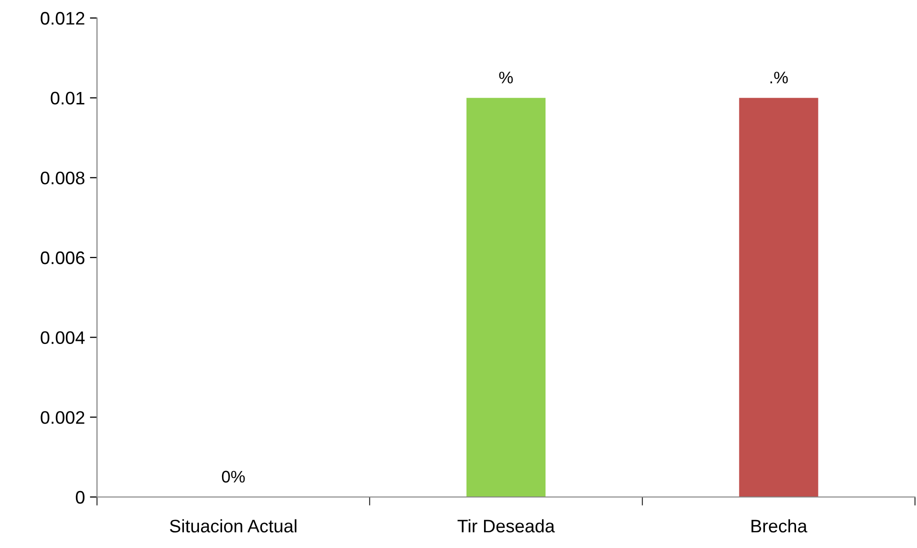  Describe the element at coordinates (62, 257) in the screenshot. I see `y-tick-label: 0.006` at that location.